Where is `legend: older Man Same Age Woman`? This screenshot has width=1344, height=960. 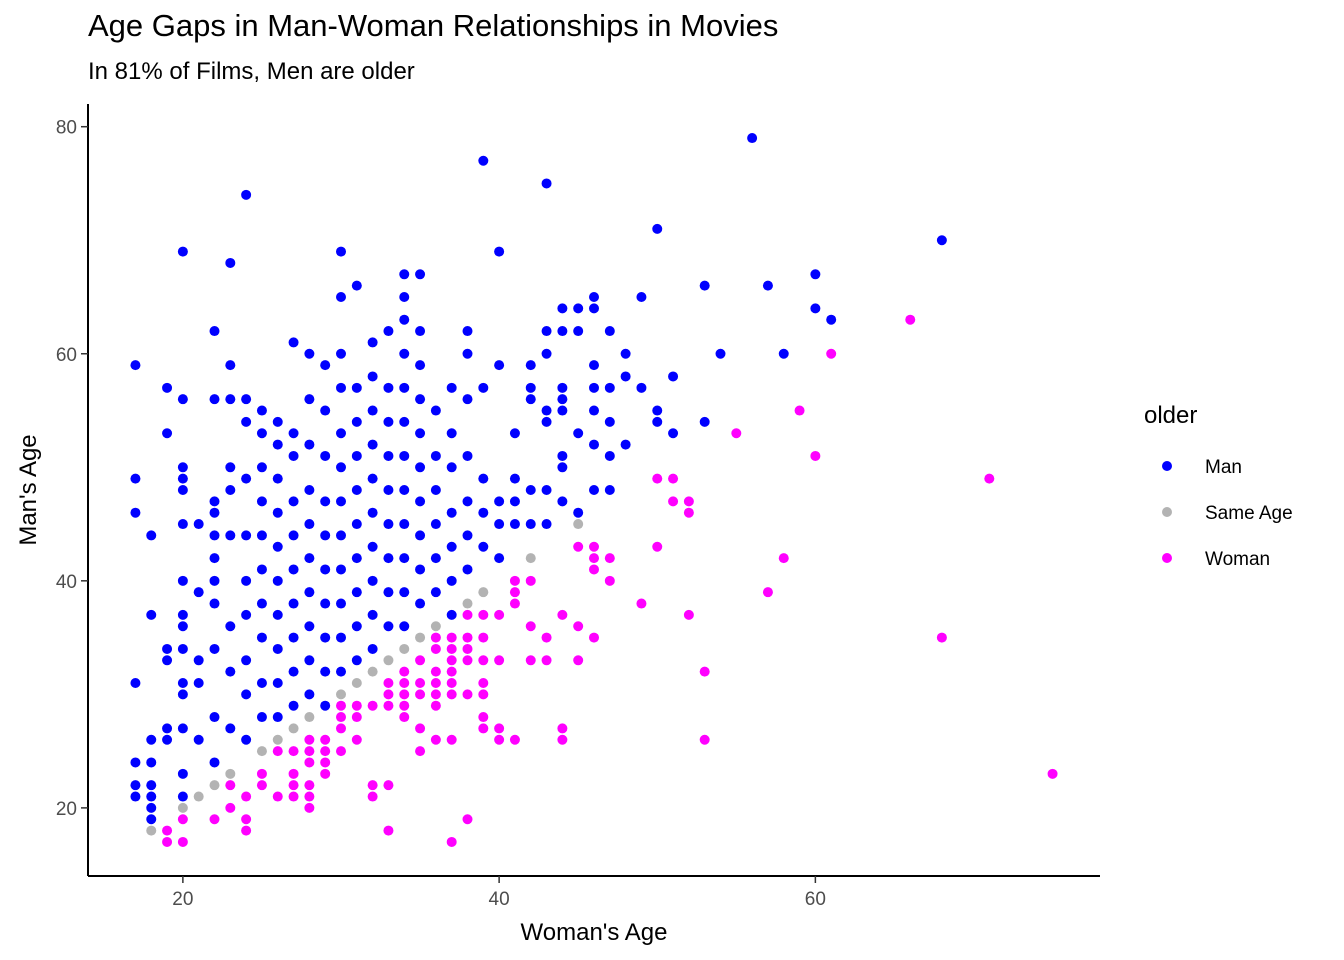 legend: older Man Same Age Woman is located at coordinates (1218, 486).